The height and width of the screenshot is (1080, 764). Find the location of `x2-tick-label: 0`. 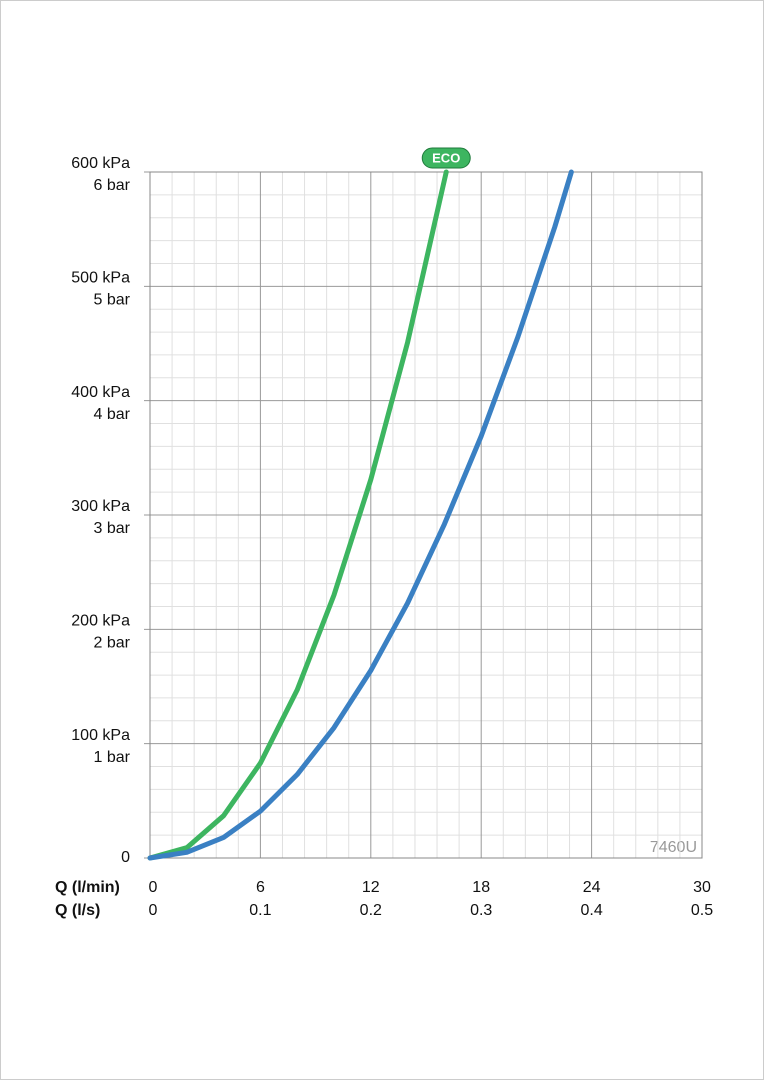

x2-tick-label: 0 is located at coordinates (153, 910).